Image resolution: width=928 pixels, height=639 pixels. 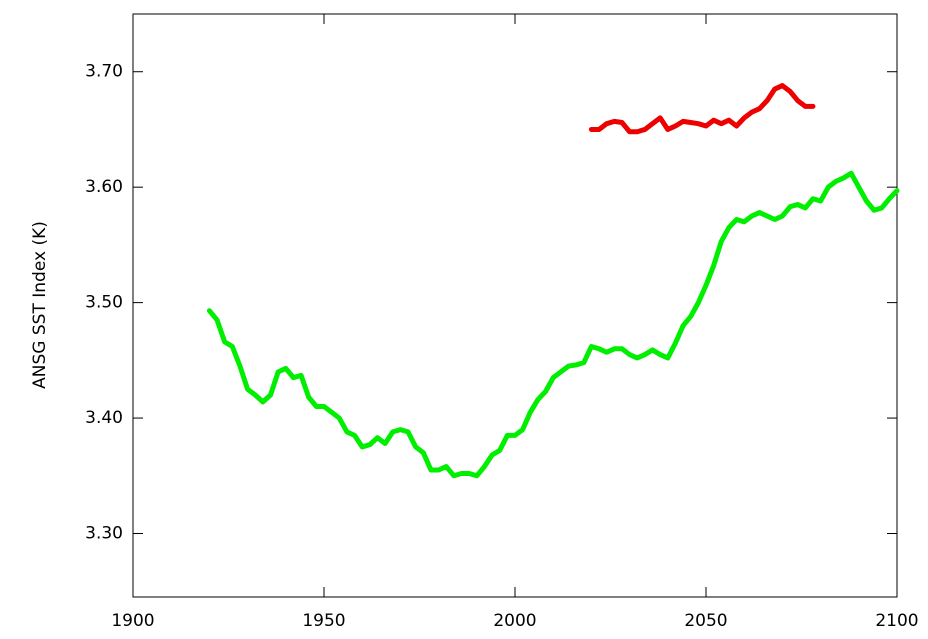 I want to click on y-tick-label: 3.50, so click(x=104, y=303).